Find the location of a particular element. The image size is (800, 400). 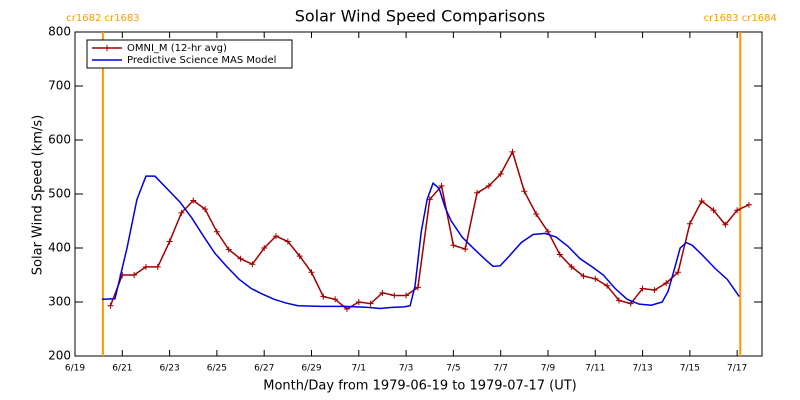

legend-label: OMNI_M (12-hr avg) is located at coordinates (177, 48).